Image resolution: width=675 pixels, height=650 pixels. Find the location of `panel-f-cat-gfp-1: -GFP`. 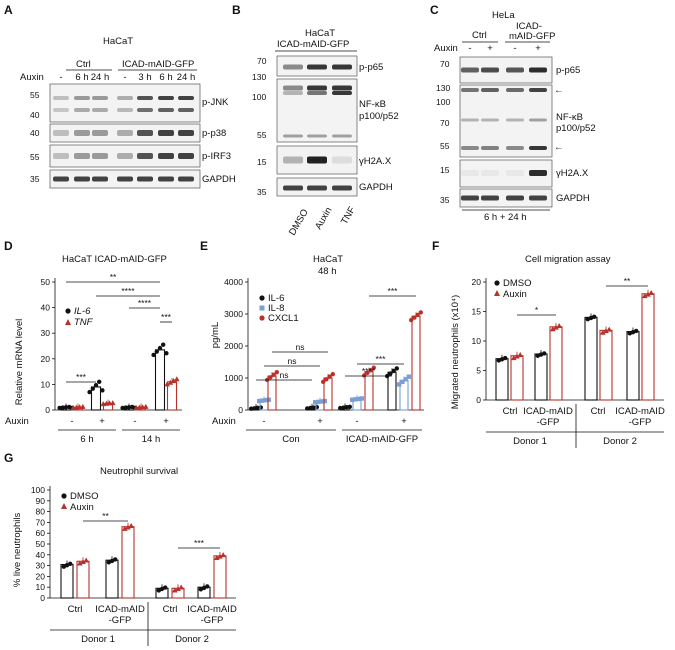

panel-f-cat-gfp-1: -GFP is located at coordinates (548, 422).